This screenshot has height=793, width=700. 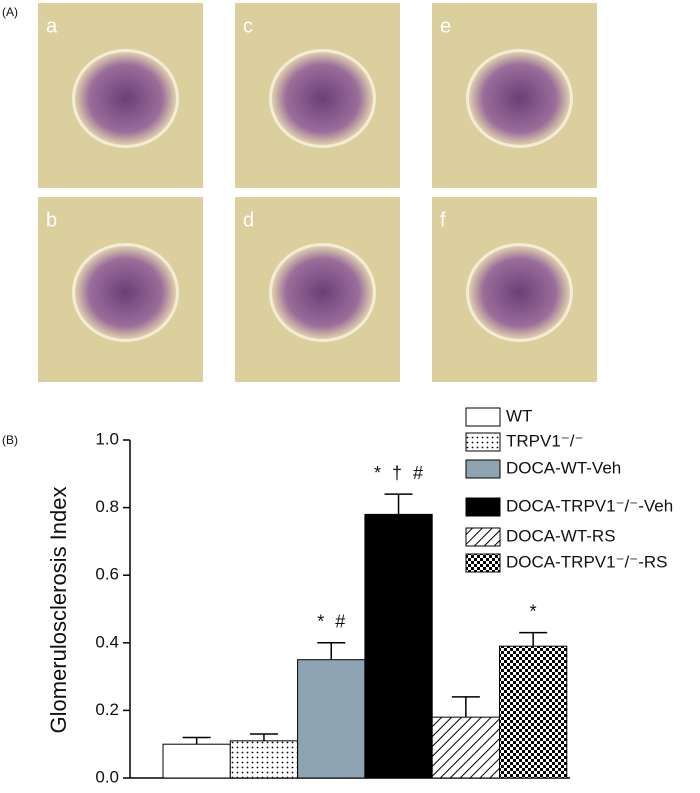 What do you see at coordinates (533, 611) in the screenshot?
I see `significance-marker: *` at bounding box center [533, 611].